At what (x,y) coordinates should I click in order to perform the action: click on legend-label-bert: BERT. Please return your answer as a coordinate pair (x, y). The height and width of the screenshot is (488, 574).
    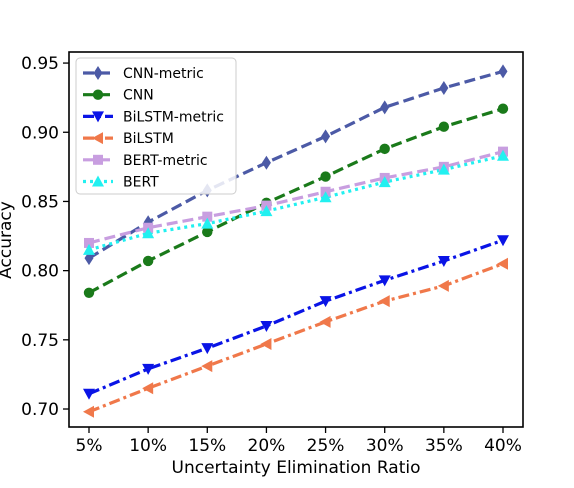
    Looking at the image, I should click on (141, 183).